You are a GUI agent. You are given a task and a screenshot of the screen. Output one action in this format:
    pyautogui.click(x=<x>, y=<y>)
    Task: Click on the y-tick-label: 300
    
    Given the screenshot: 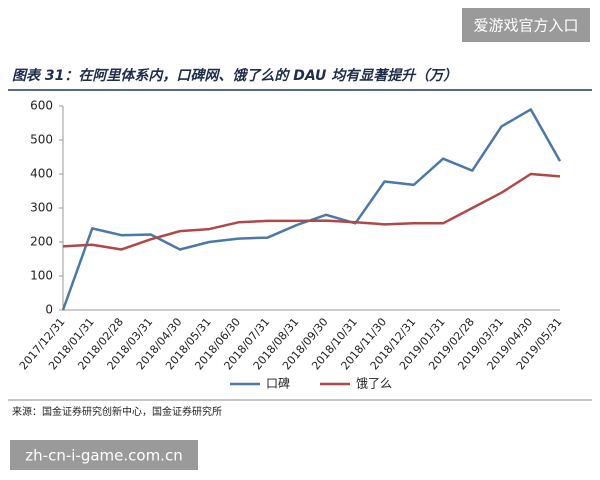 What is the action you would take?
    pyautogui.click(x=41, y=208)
    